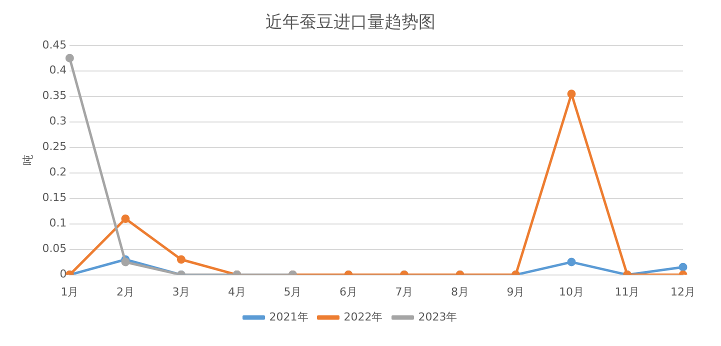  I want to click on y-axis-title: 吨, so click(27, 160).